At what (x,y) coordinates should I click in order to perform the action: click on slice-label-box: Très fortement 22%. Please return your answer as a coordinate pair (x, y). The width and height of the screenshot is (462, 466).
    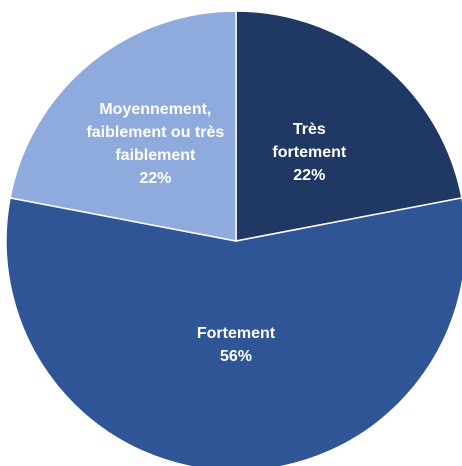
    Looking at the image, I should click on (309, 152).